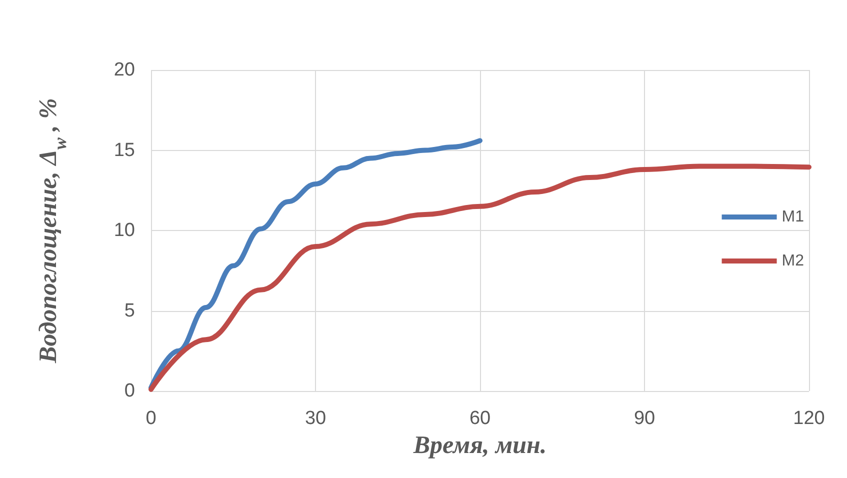  Describe the element at coordinates (124, 230) in the screenshot. I see `y-tick-label: 10` at that location.